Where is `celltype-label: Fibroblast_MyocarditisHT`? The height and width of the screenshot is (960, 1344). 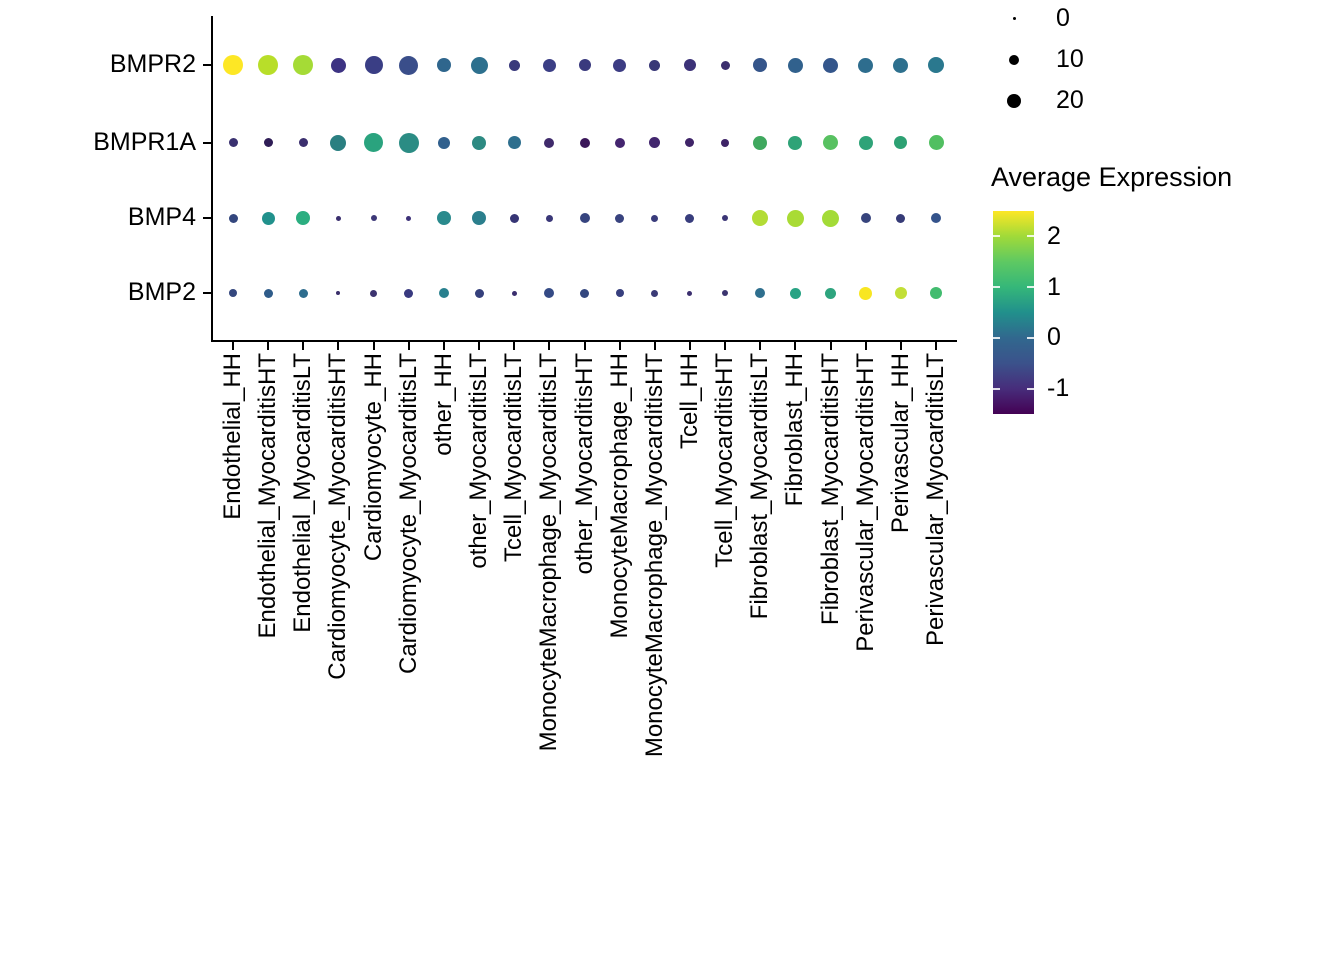 celltype-label: Fibroblast_MyocarditisHT is located at coordinates (830, 489).